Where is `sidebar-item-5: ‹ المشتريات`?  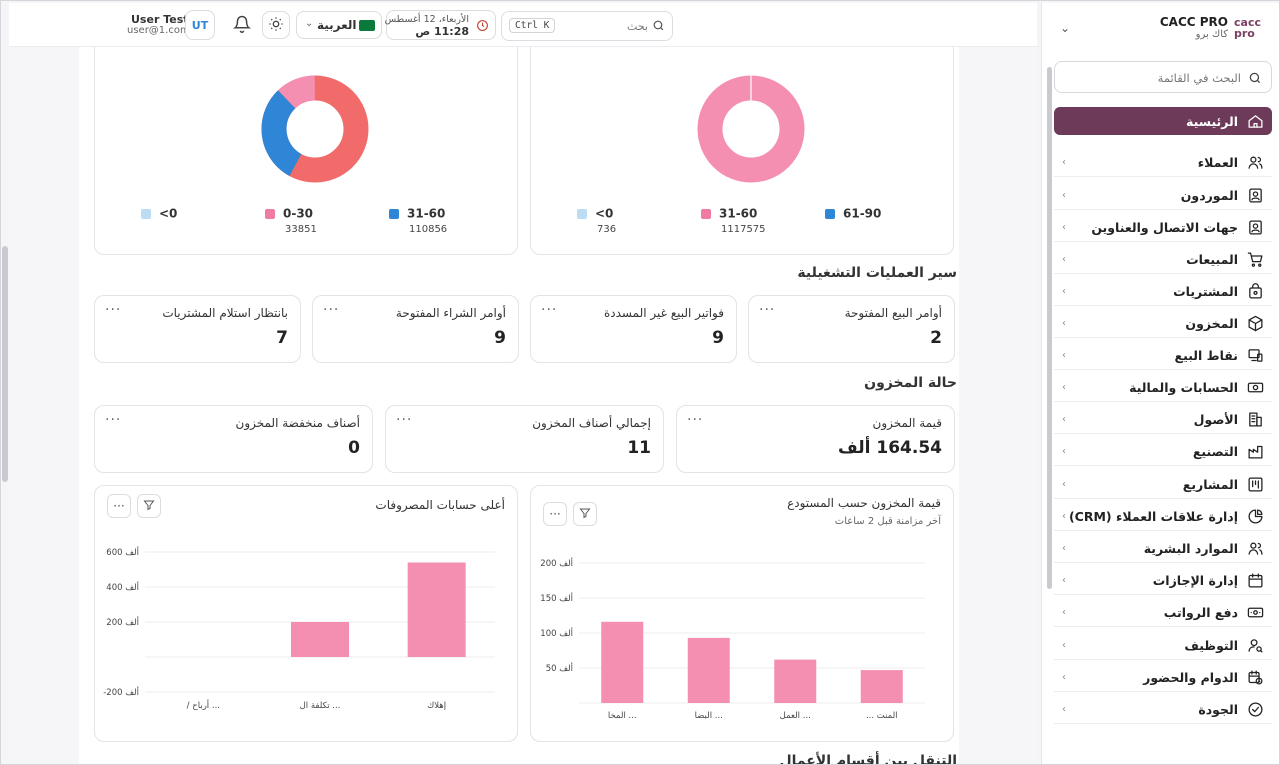 sidebar-item-5: ‹ المشتريات is located at coordinates (1163, 292).